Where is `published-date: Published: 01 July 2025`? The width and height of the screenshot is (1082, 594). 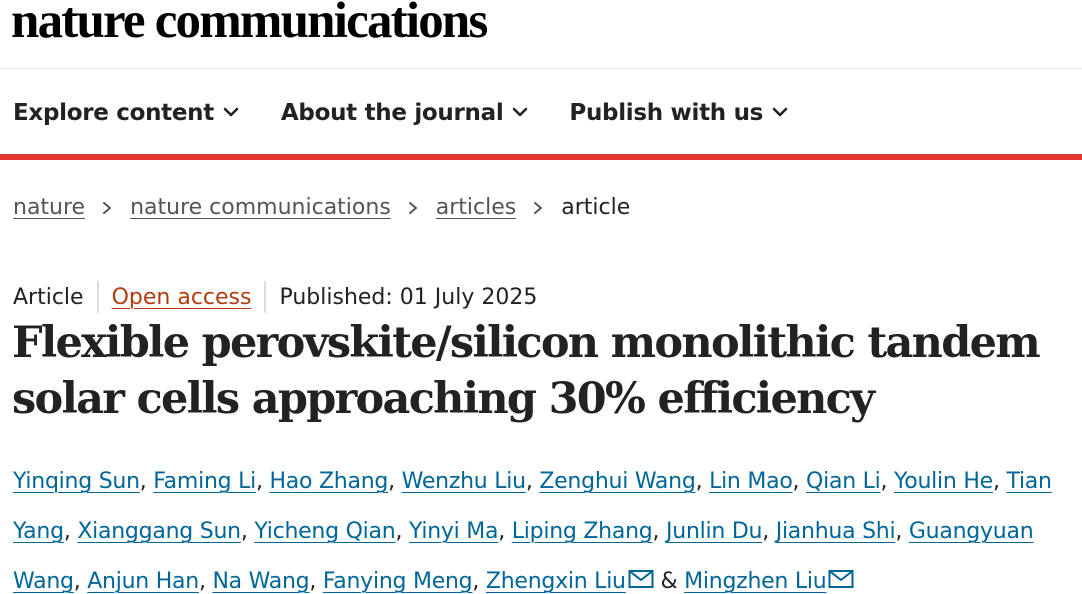 published-date: Published: 01 July 2025 is located at coordinates (408, 297).